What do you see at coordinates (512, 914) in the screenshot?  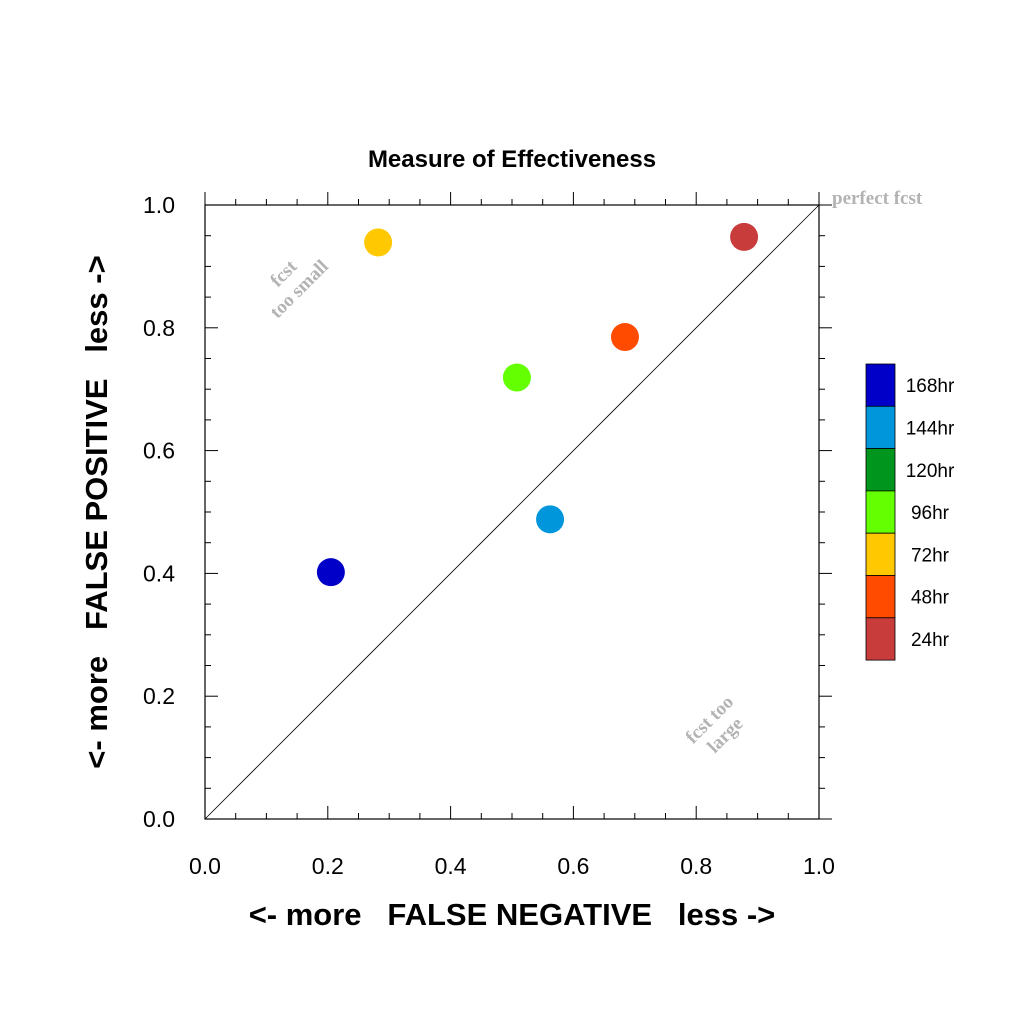 I see `x-axis-label: <- more FALSE NEGATIVE less ->` at bounding box center [512, 914].